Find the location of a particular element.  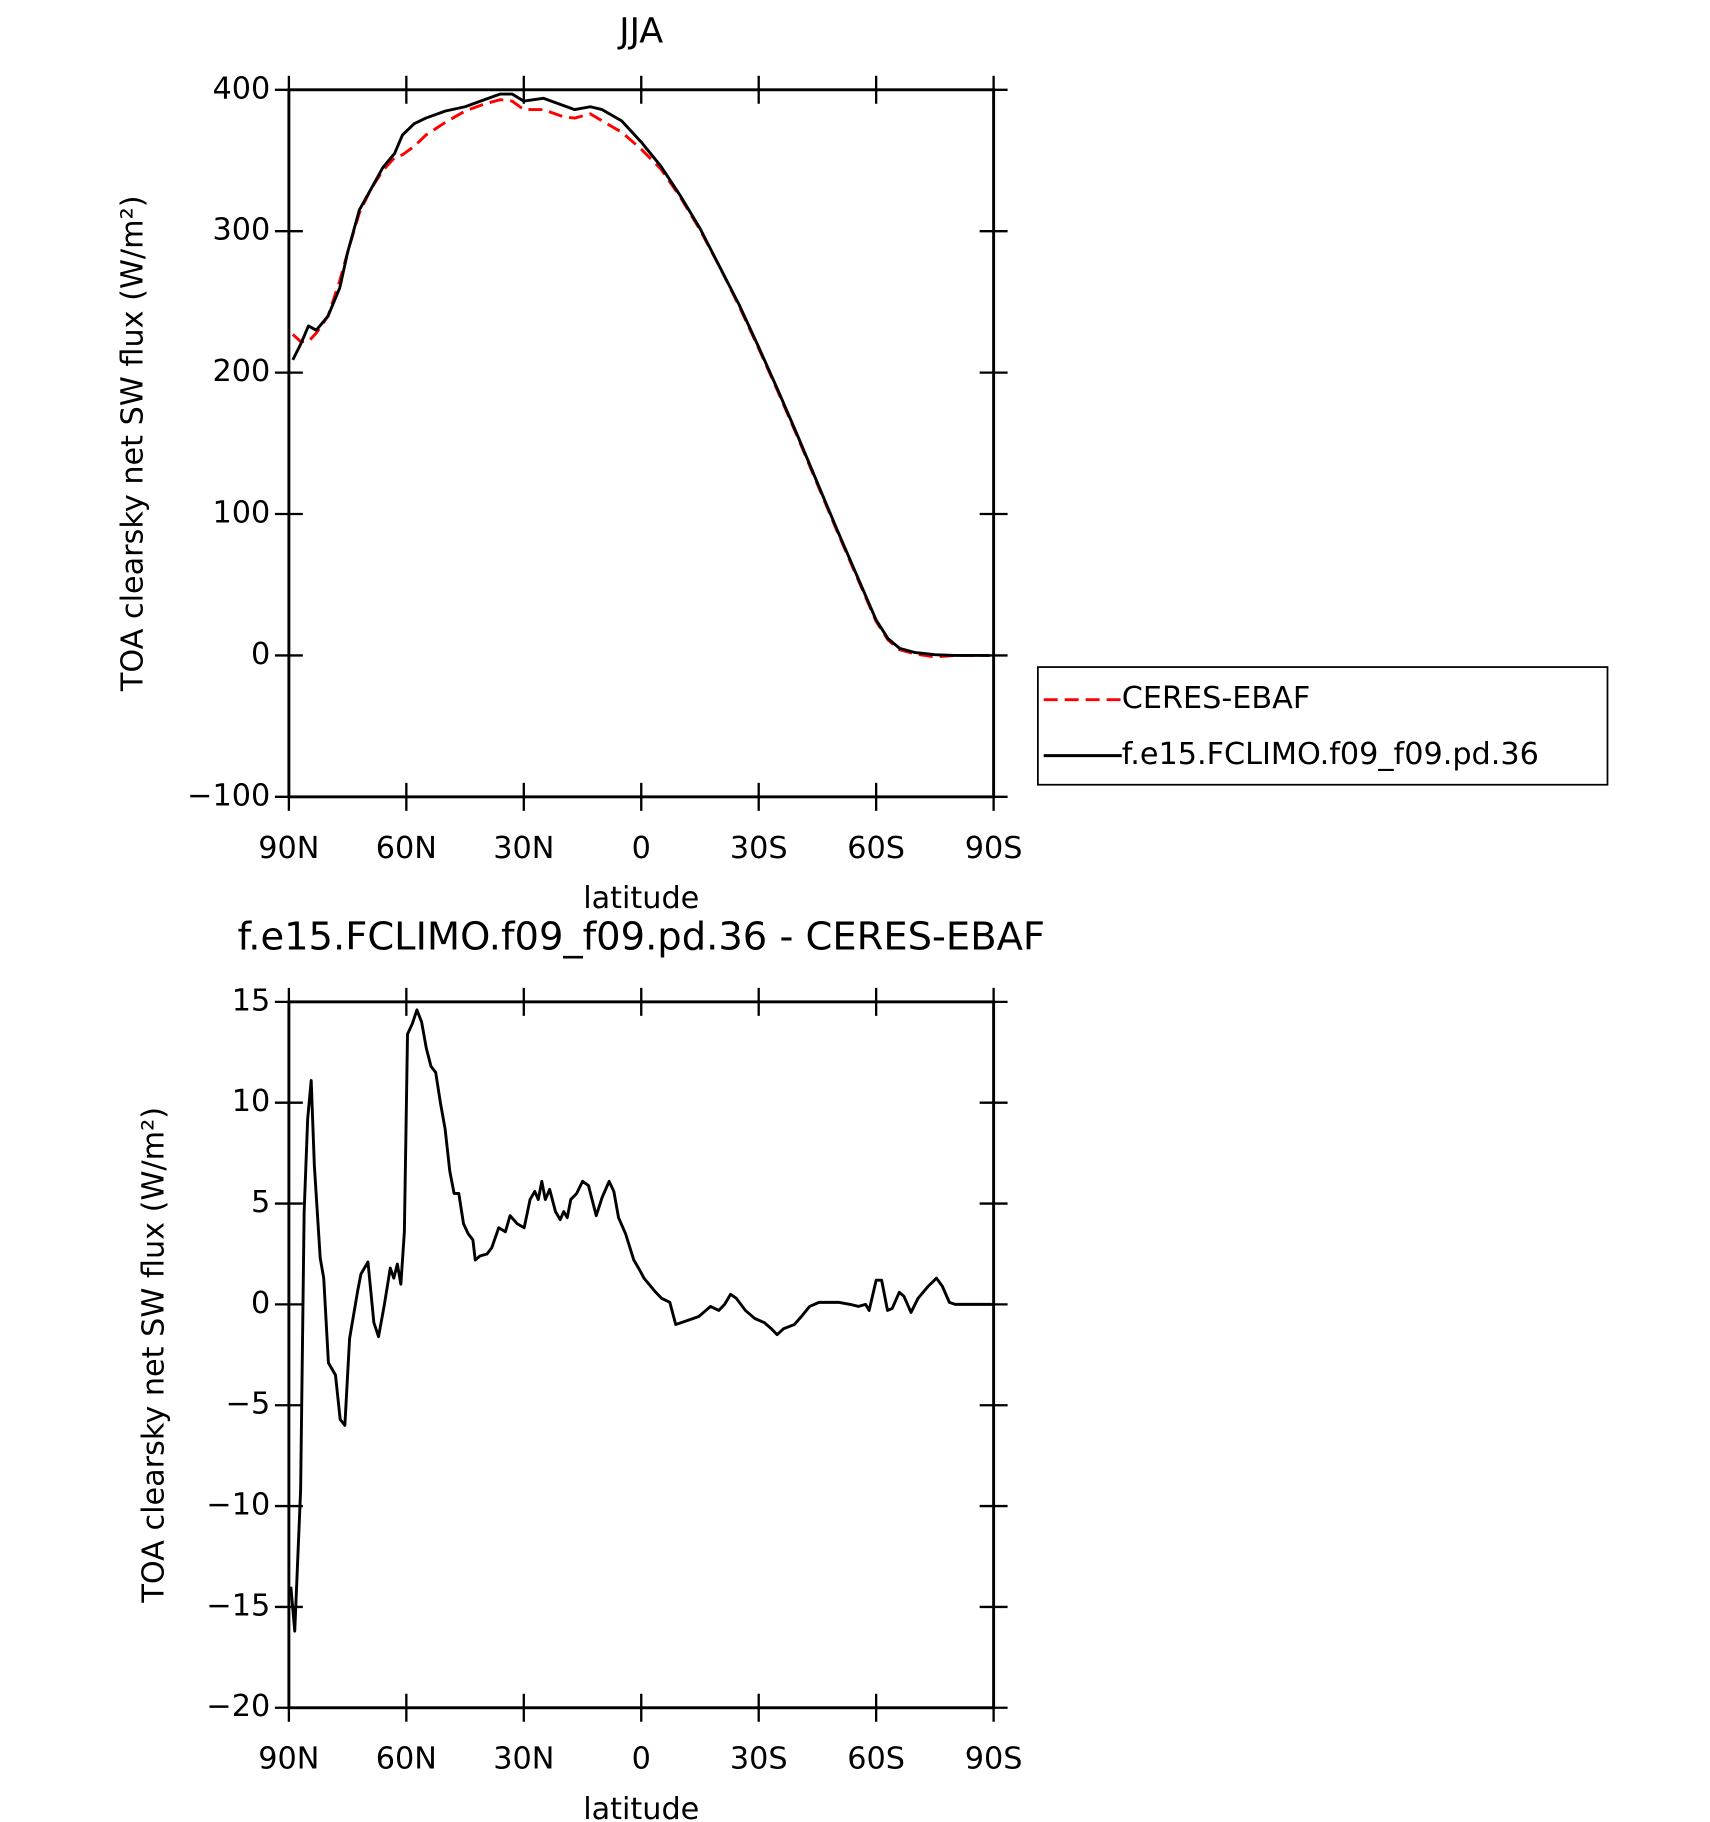

y-tick-label: −20 is located at coordinates (238, 1706).